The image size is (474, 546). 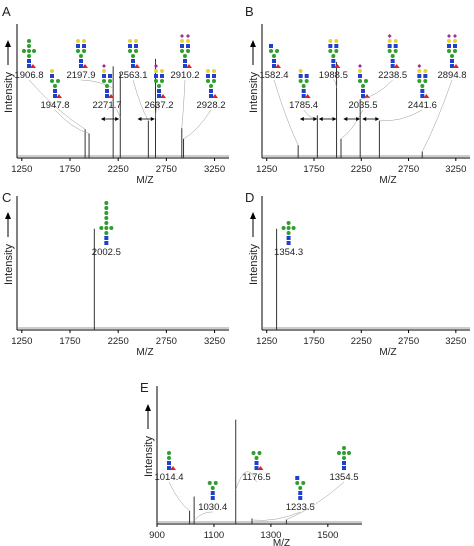 What do you see at coordinates (166, 169) in the screenshot?
I see `x-tick-label: 2750` at bounding box center [166, 169].